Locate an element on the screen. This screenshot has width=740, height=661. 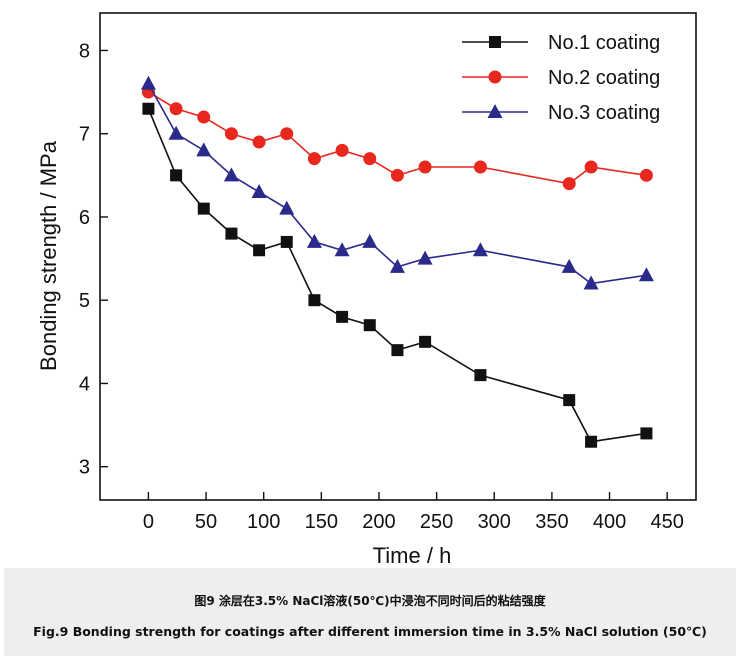
x-axis-title: Time / h is located at coordinates (412, 555).